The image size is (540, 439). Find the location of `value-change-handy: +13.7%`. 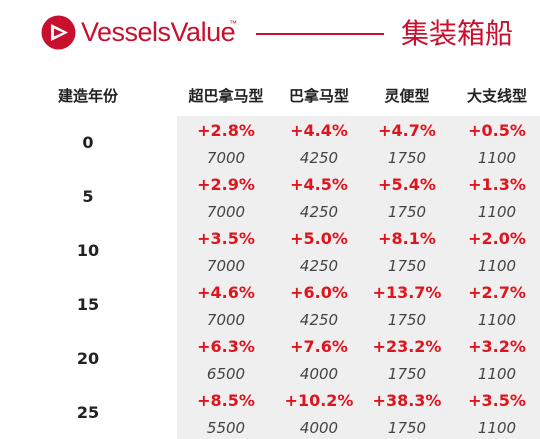

value-change-handy: +13.7% is located at coordinates (407, 292).